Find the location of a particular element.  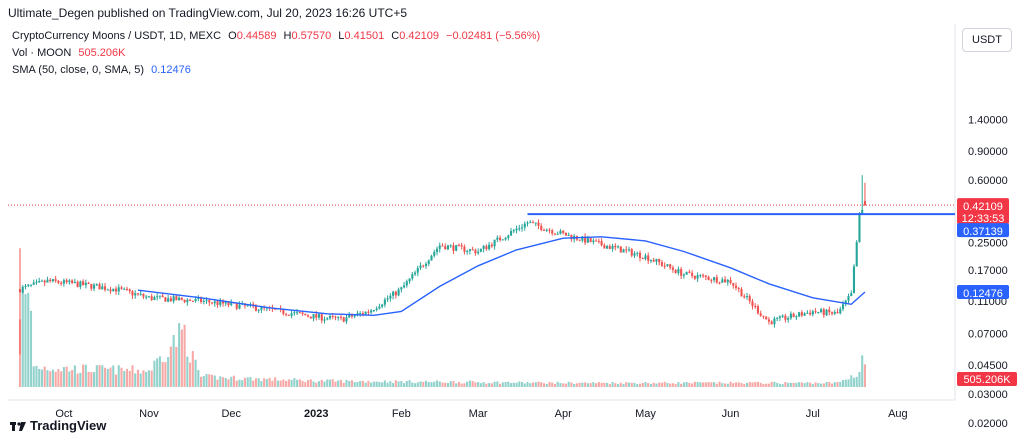

volume-label: Vol · MOON is located at coordinates (42, 53).